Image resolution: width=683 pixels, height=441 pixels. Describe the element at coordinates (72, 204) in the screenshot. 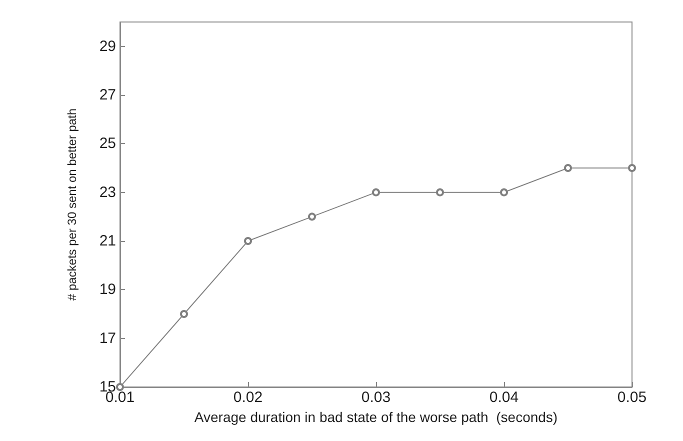

I see `y-axis-title: # packets per 30 sent on better path` at that location.